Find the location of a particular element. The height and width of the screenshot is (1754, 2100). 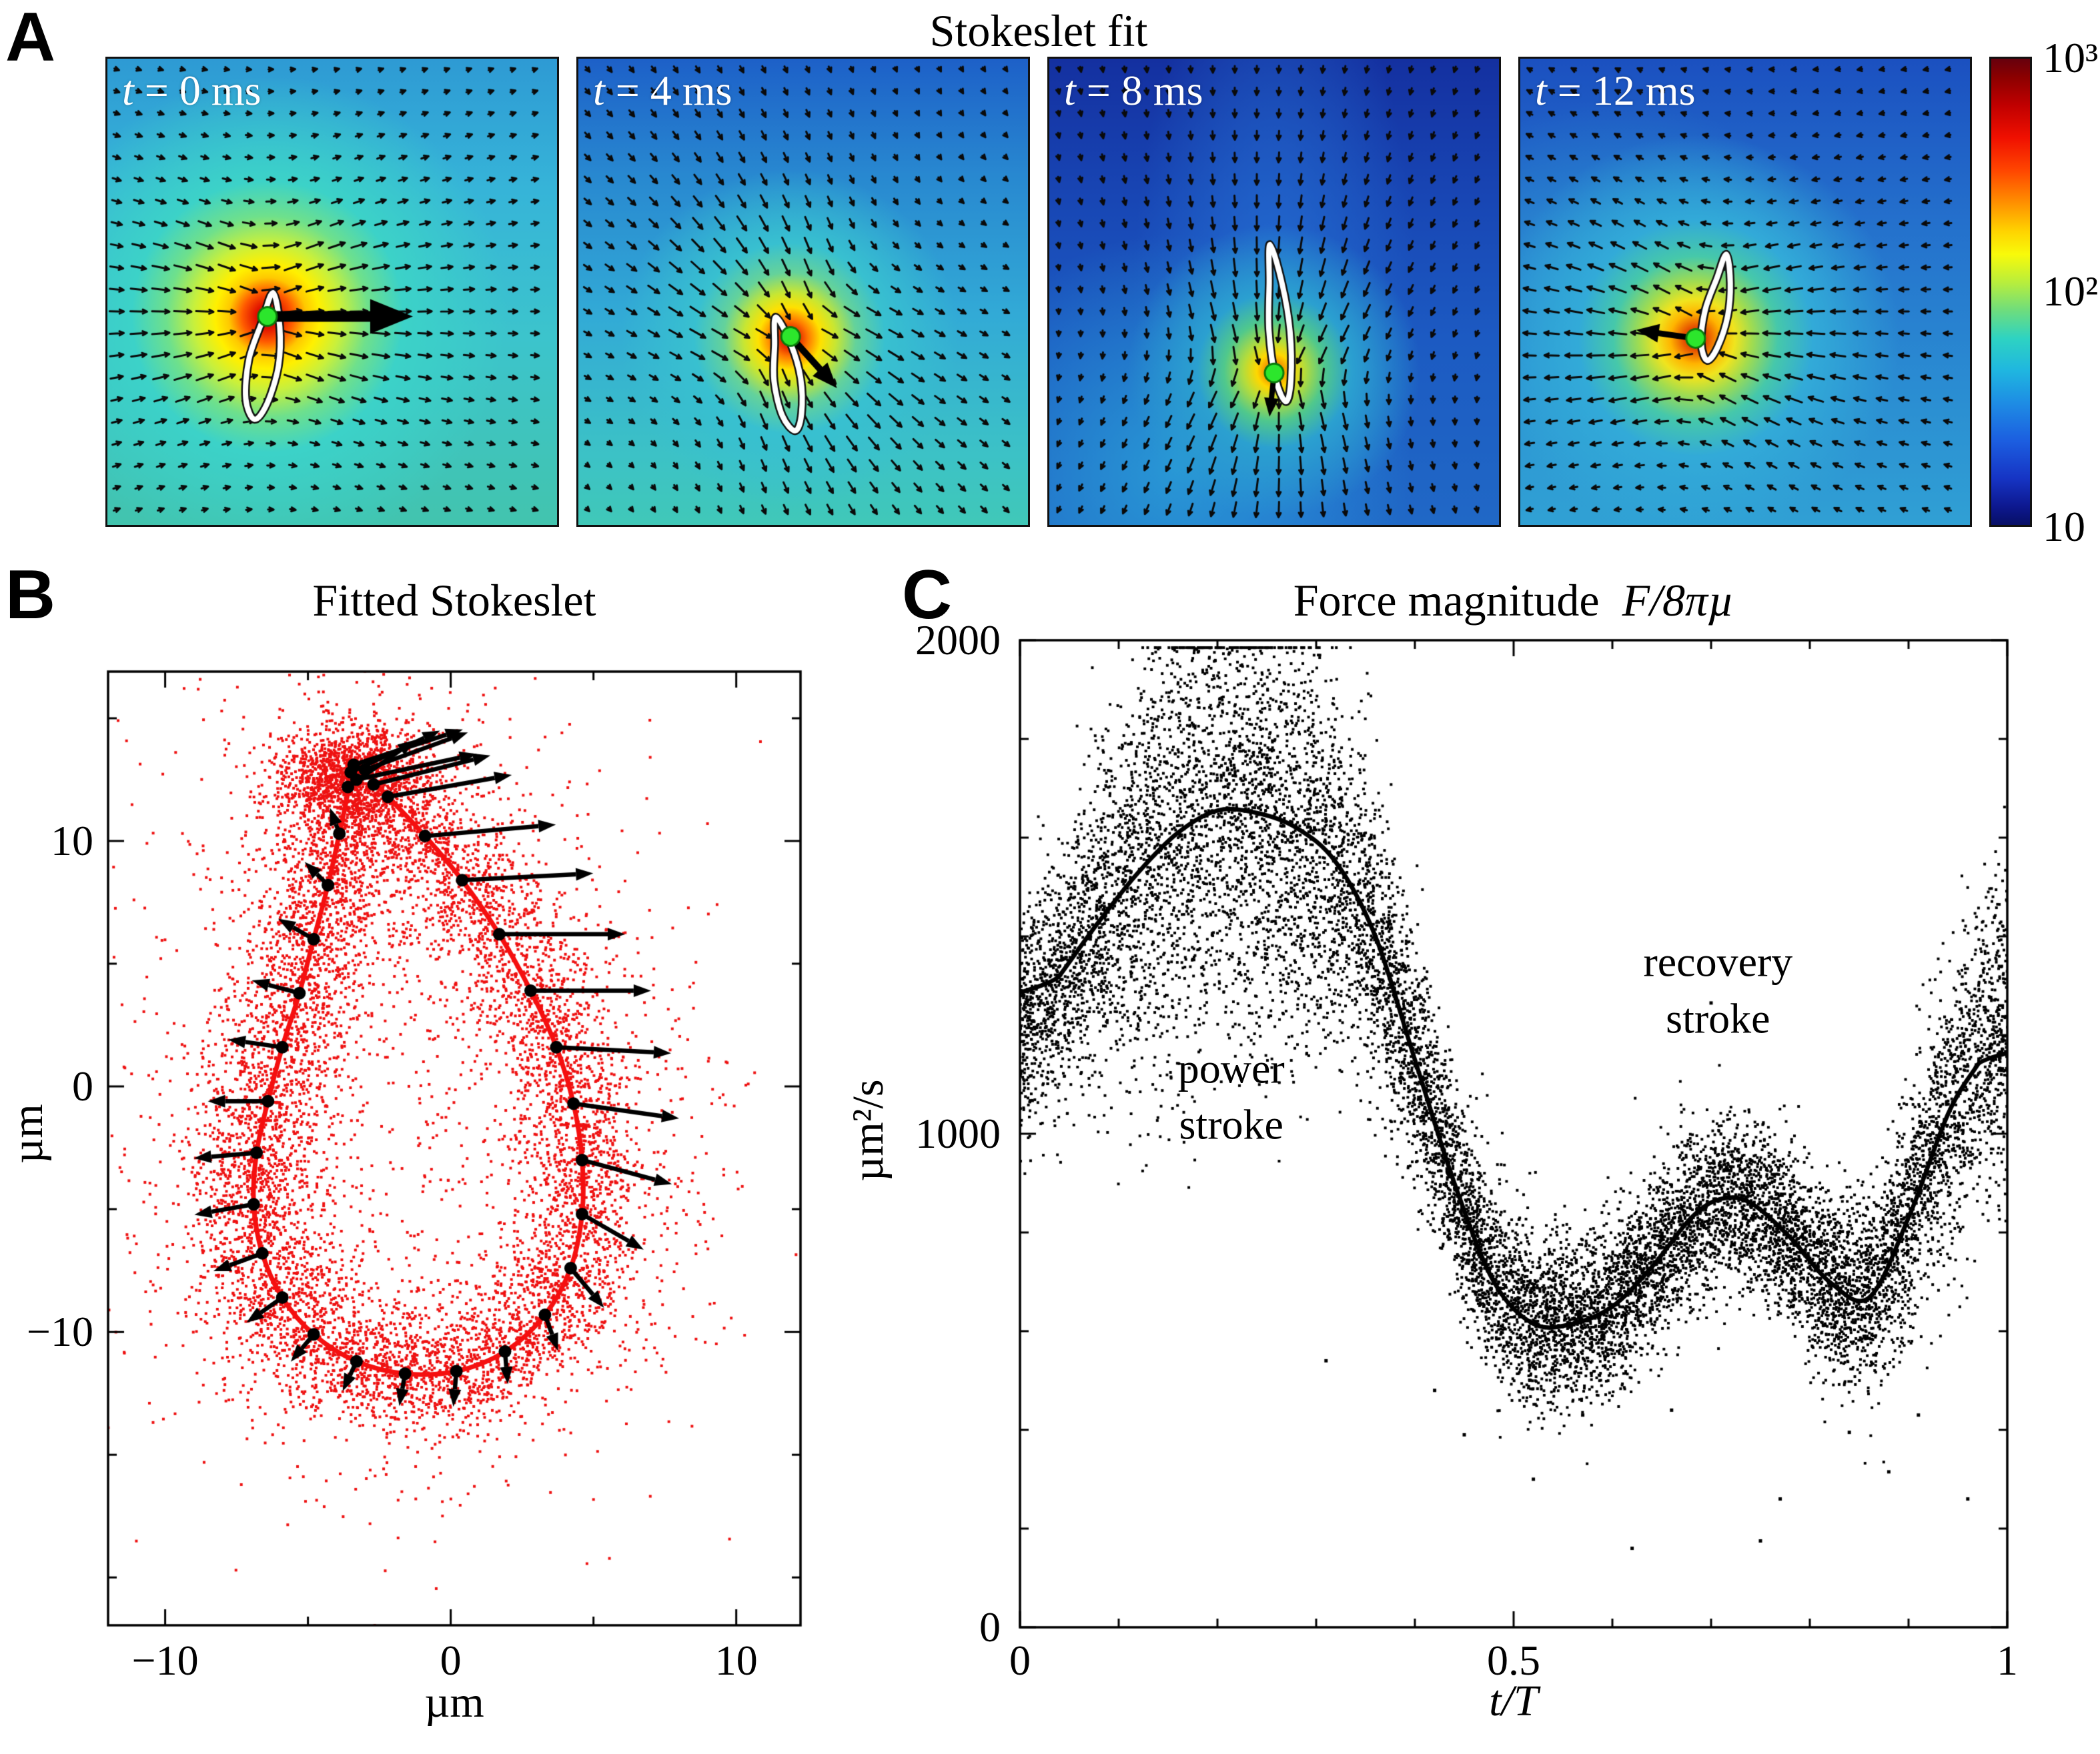

annotation-recovery-stroke: recovery stroke is located at coordinates (1718, 990).